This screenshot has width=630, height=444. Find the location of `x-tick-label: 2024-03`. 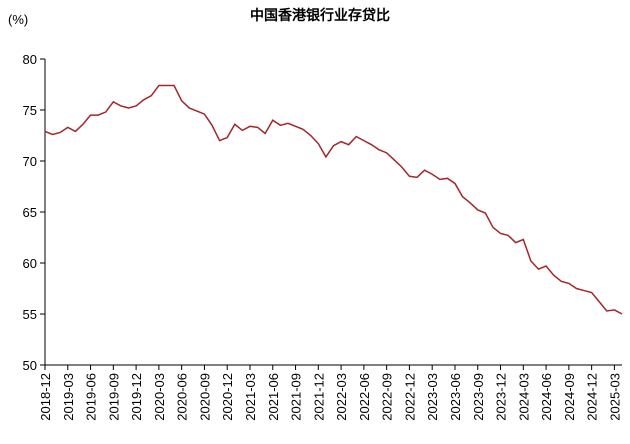

x-tick-label: 2024-03 is located at coordinates (523, 397).